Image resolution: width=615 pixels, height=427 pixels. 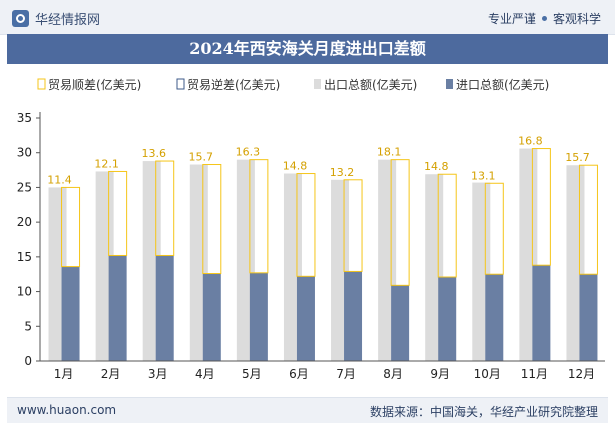 I want to click on website-link: www.huaon.com, so click(x=67, y=410).